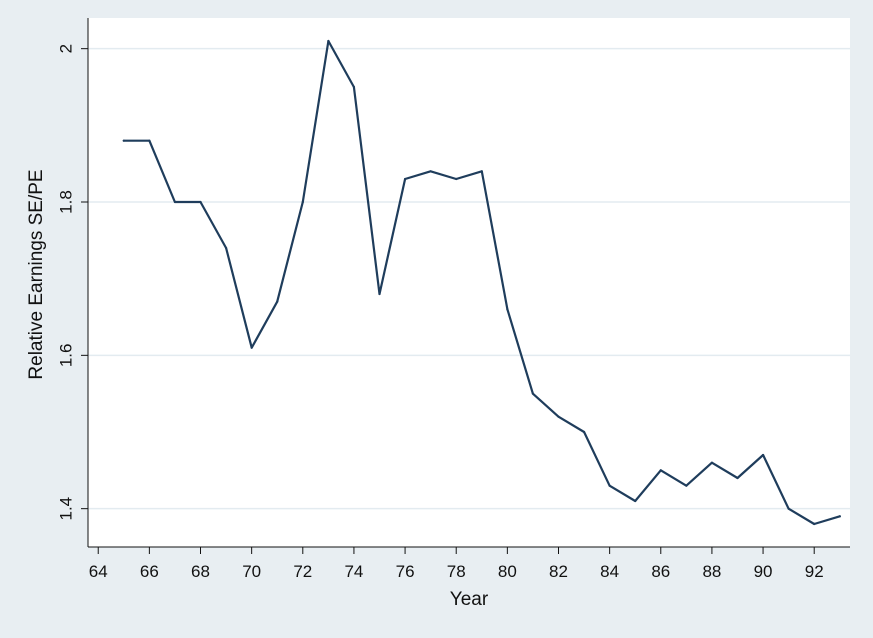 Image resolution: width=873 pixels, height=638 pixels. Describe the element at coordinates (149, 571) in the screenshot. I see `x-tick-label: 66` at that location.